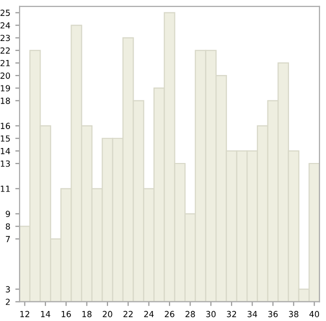  What do you see at coordinates (169, 314) in the screenshot?
I see `x-tick-label: 26` at bounding box center [169, 314].